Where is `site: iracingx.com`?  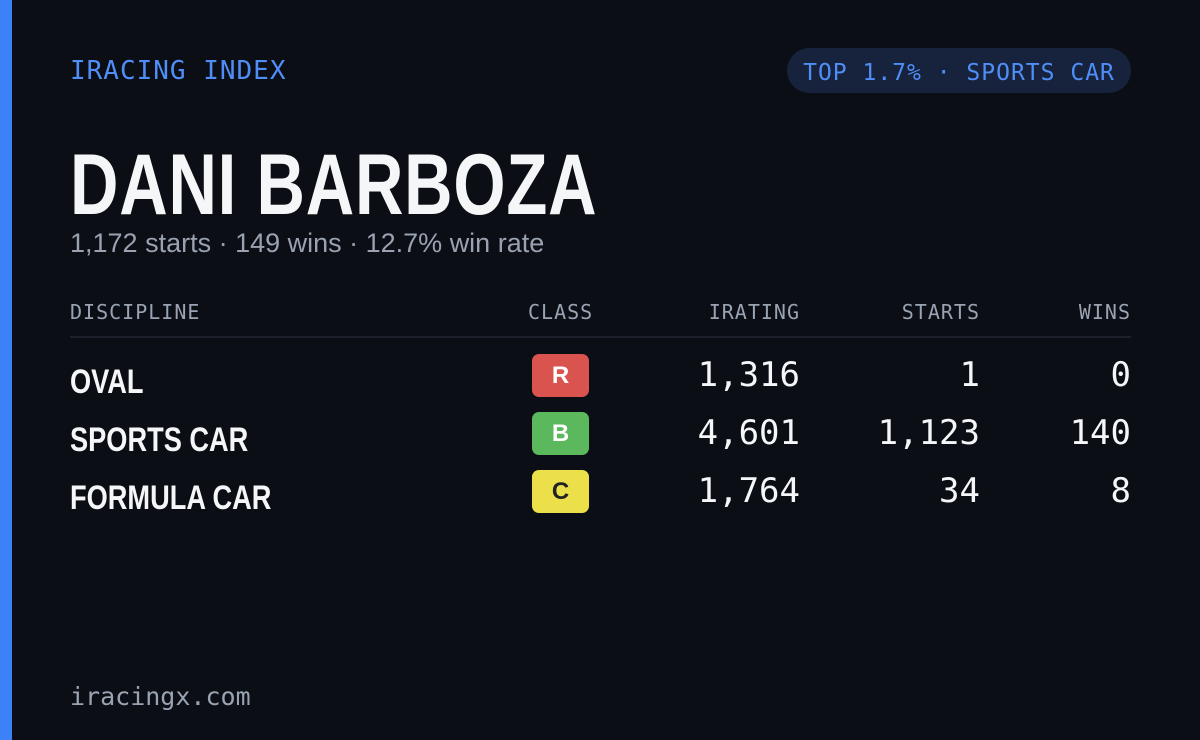
site: iracingx.com is located at coordinates (160, 696).